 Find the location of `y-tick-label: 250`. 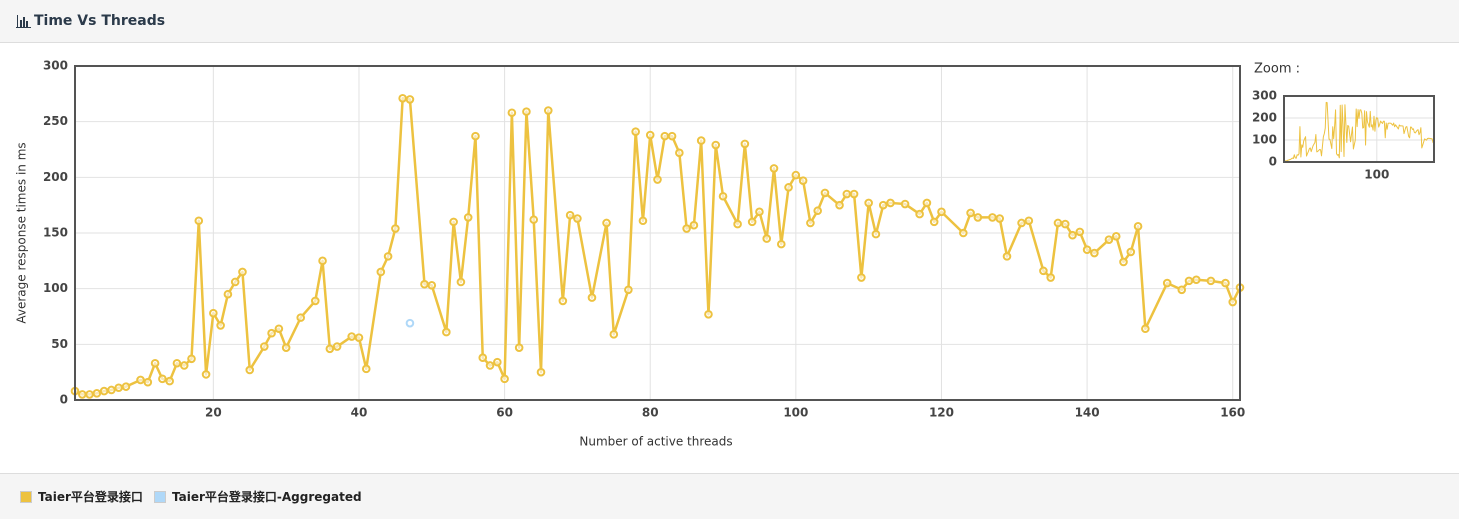

y-tick-label: 250 is located at coordinates (55, 121).